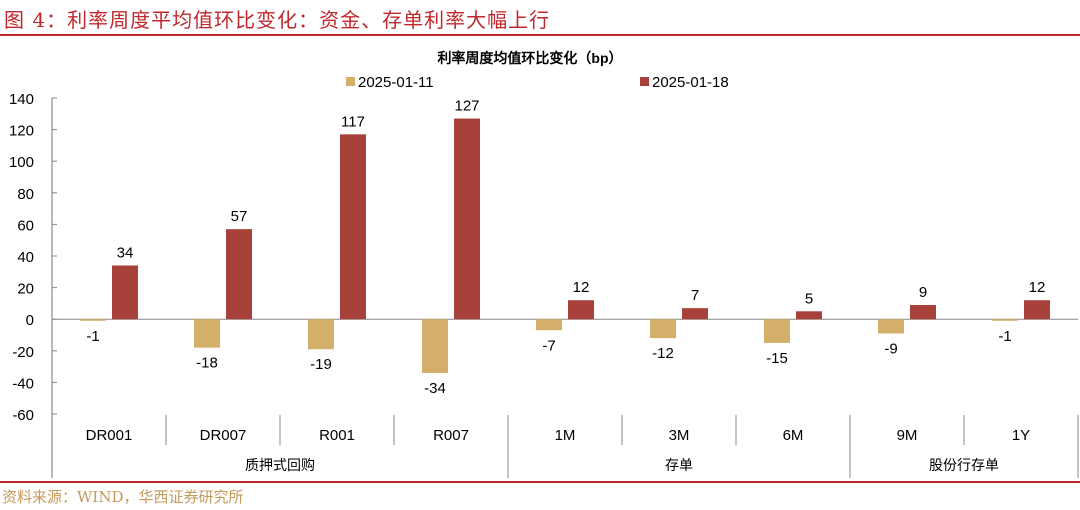  Describe the element at coordinates (540, 482) in the screenshot. I see `bottom-divider` at that location.